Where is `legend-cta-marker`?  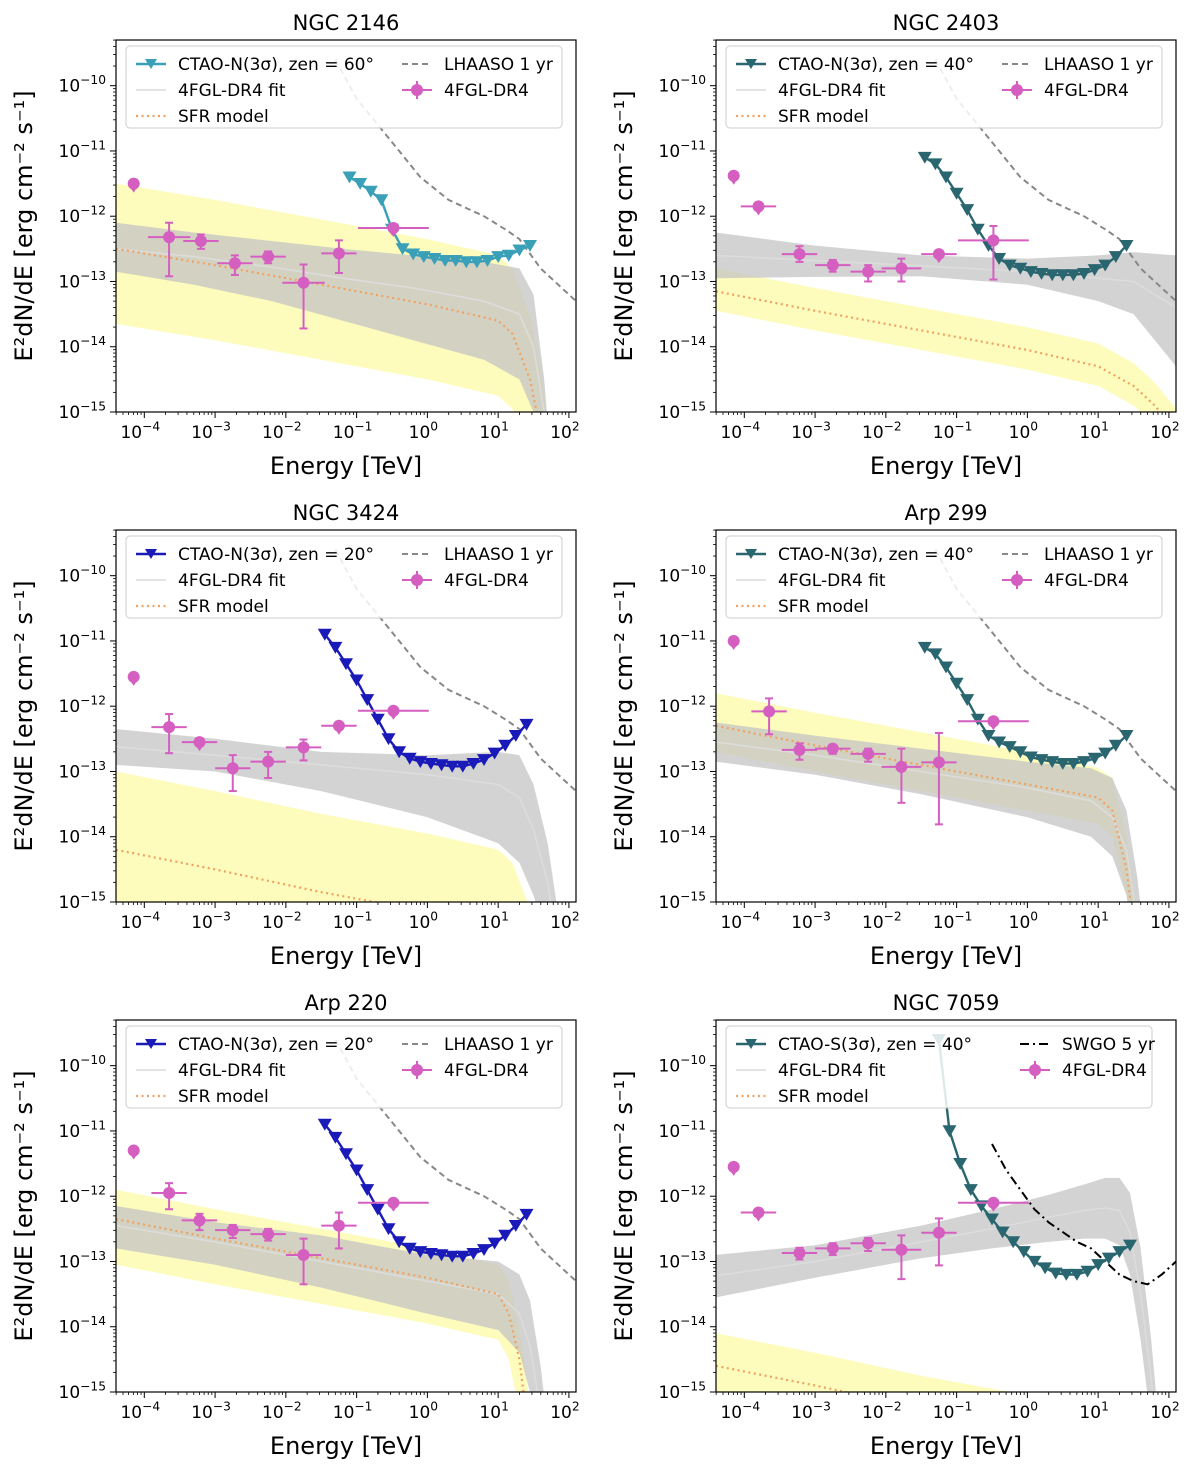
legend-cta-marker is located at coordinates (151, 554).